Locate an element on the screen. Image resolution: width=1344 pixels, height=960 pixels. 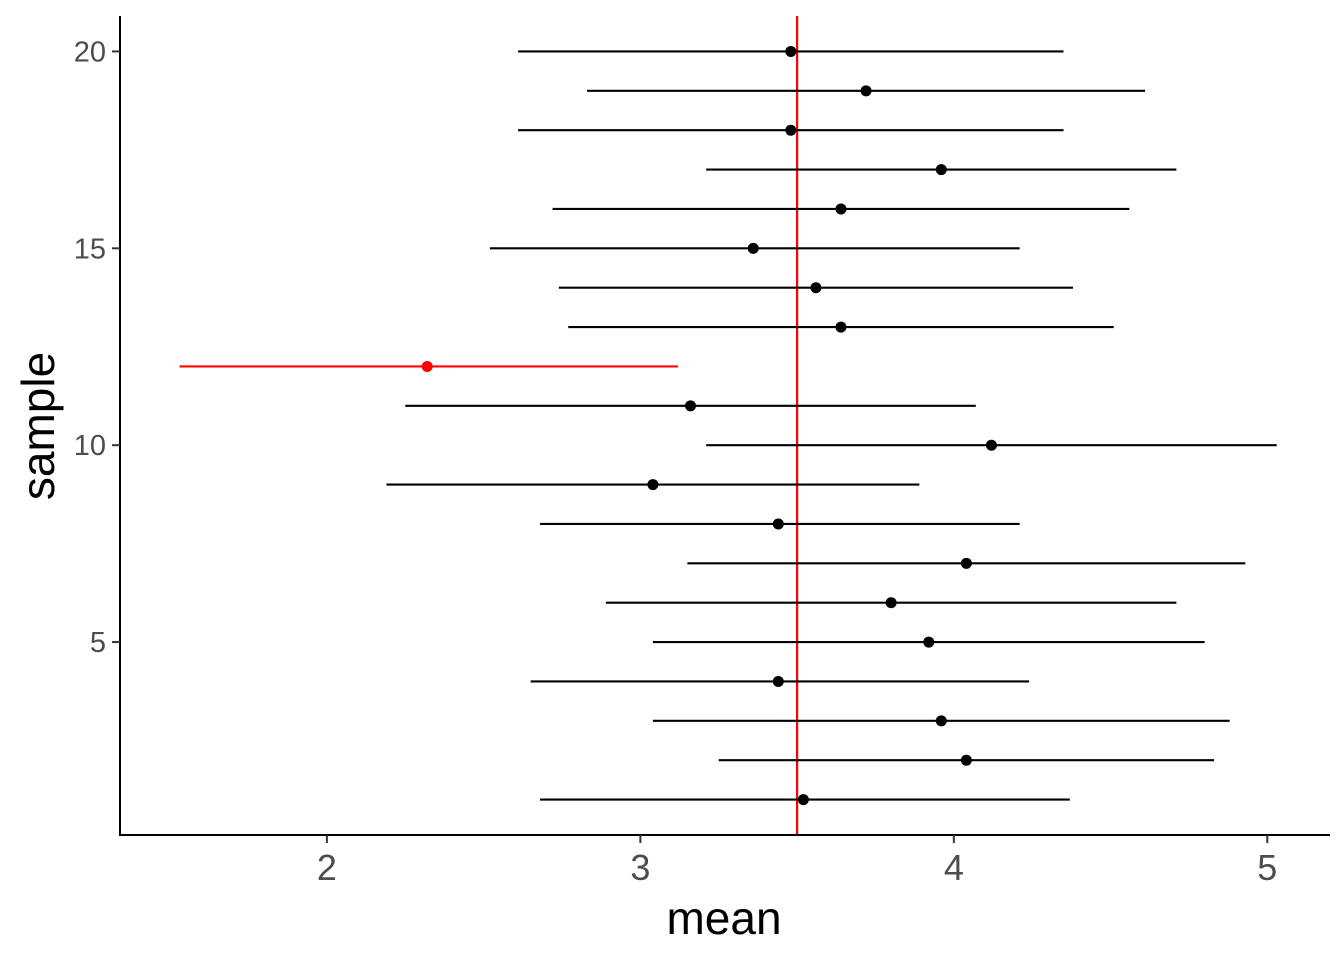
y-tick-label: 15 is located at coordinates (90, 249).